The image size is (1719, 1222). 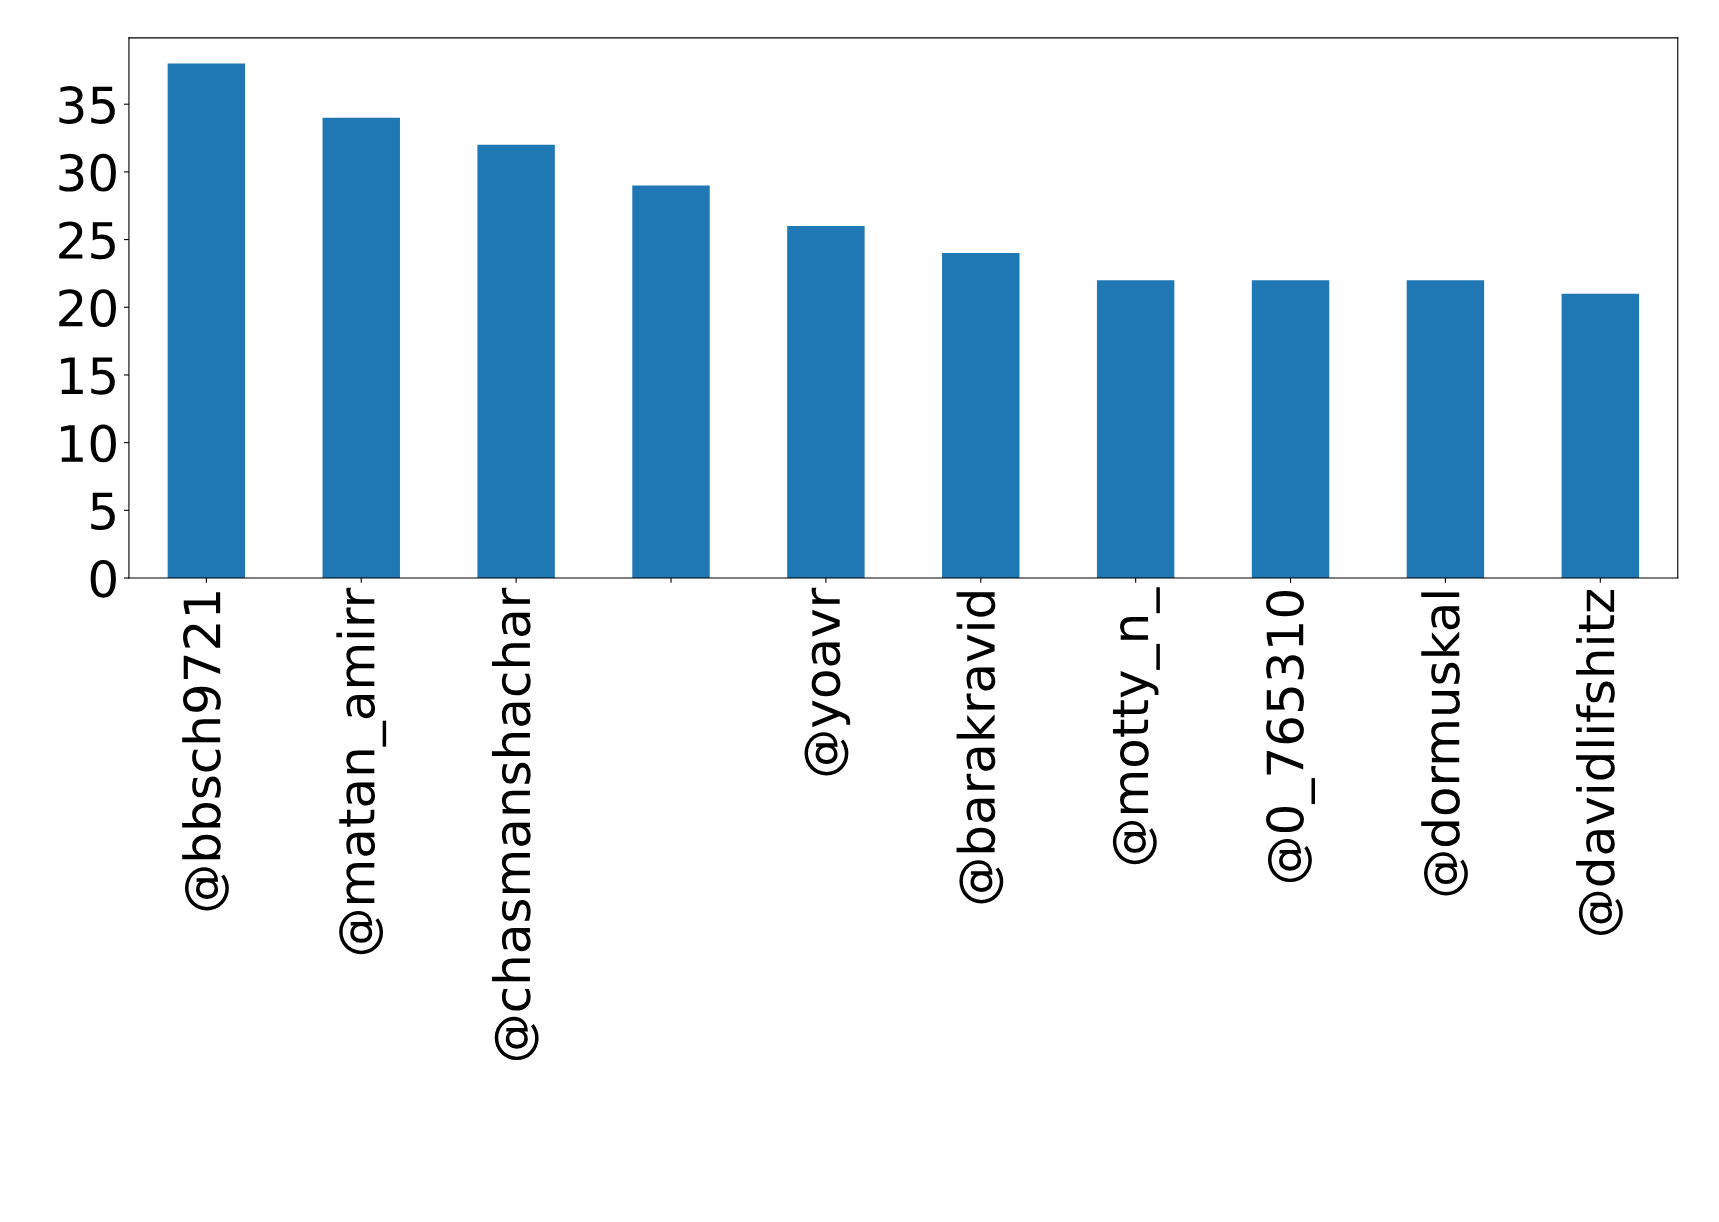 I want to click on x-tick-label: @motty_n_, so click(x=1136, y=726).